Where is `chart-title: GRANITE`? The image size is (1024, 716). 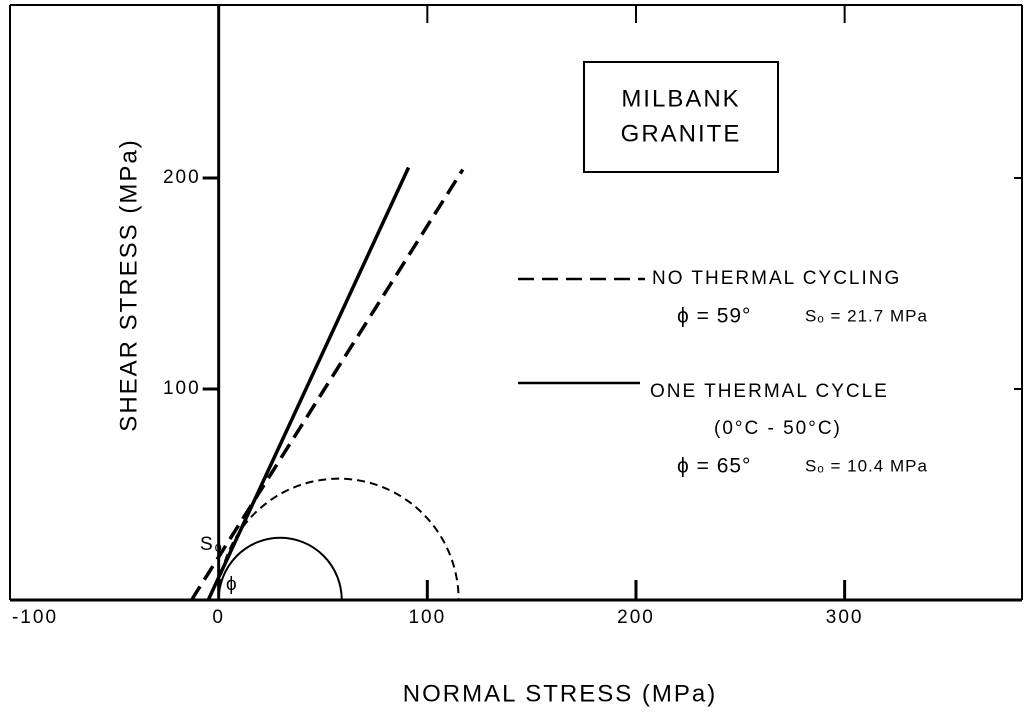
chart-title: GRANITE is located at coordinates (681, 133).